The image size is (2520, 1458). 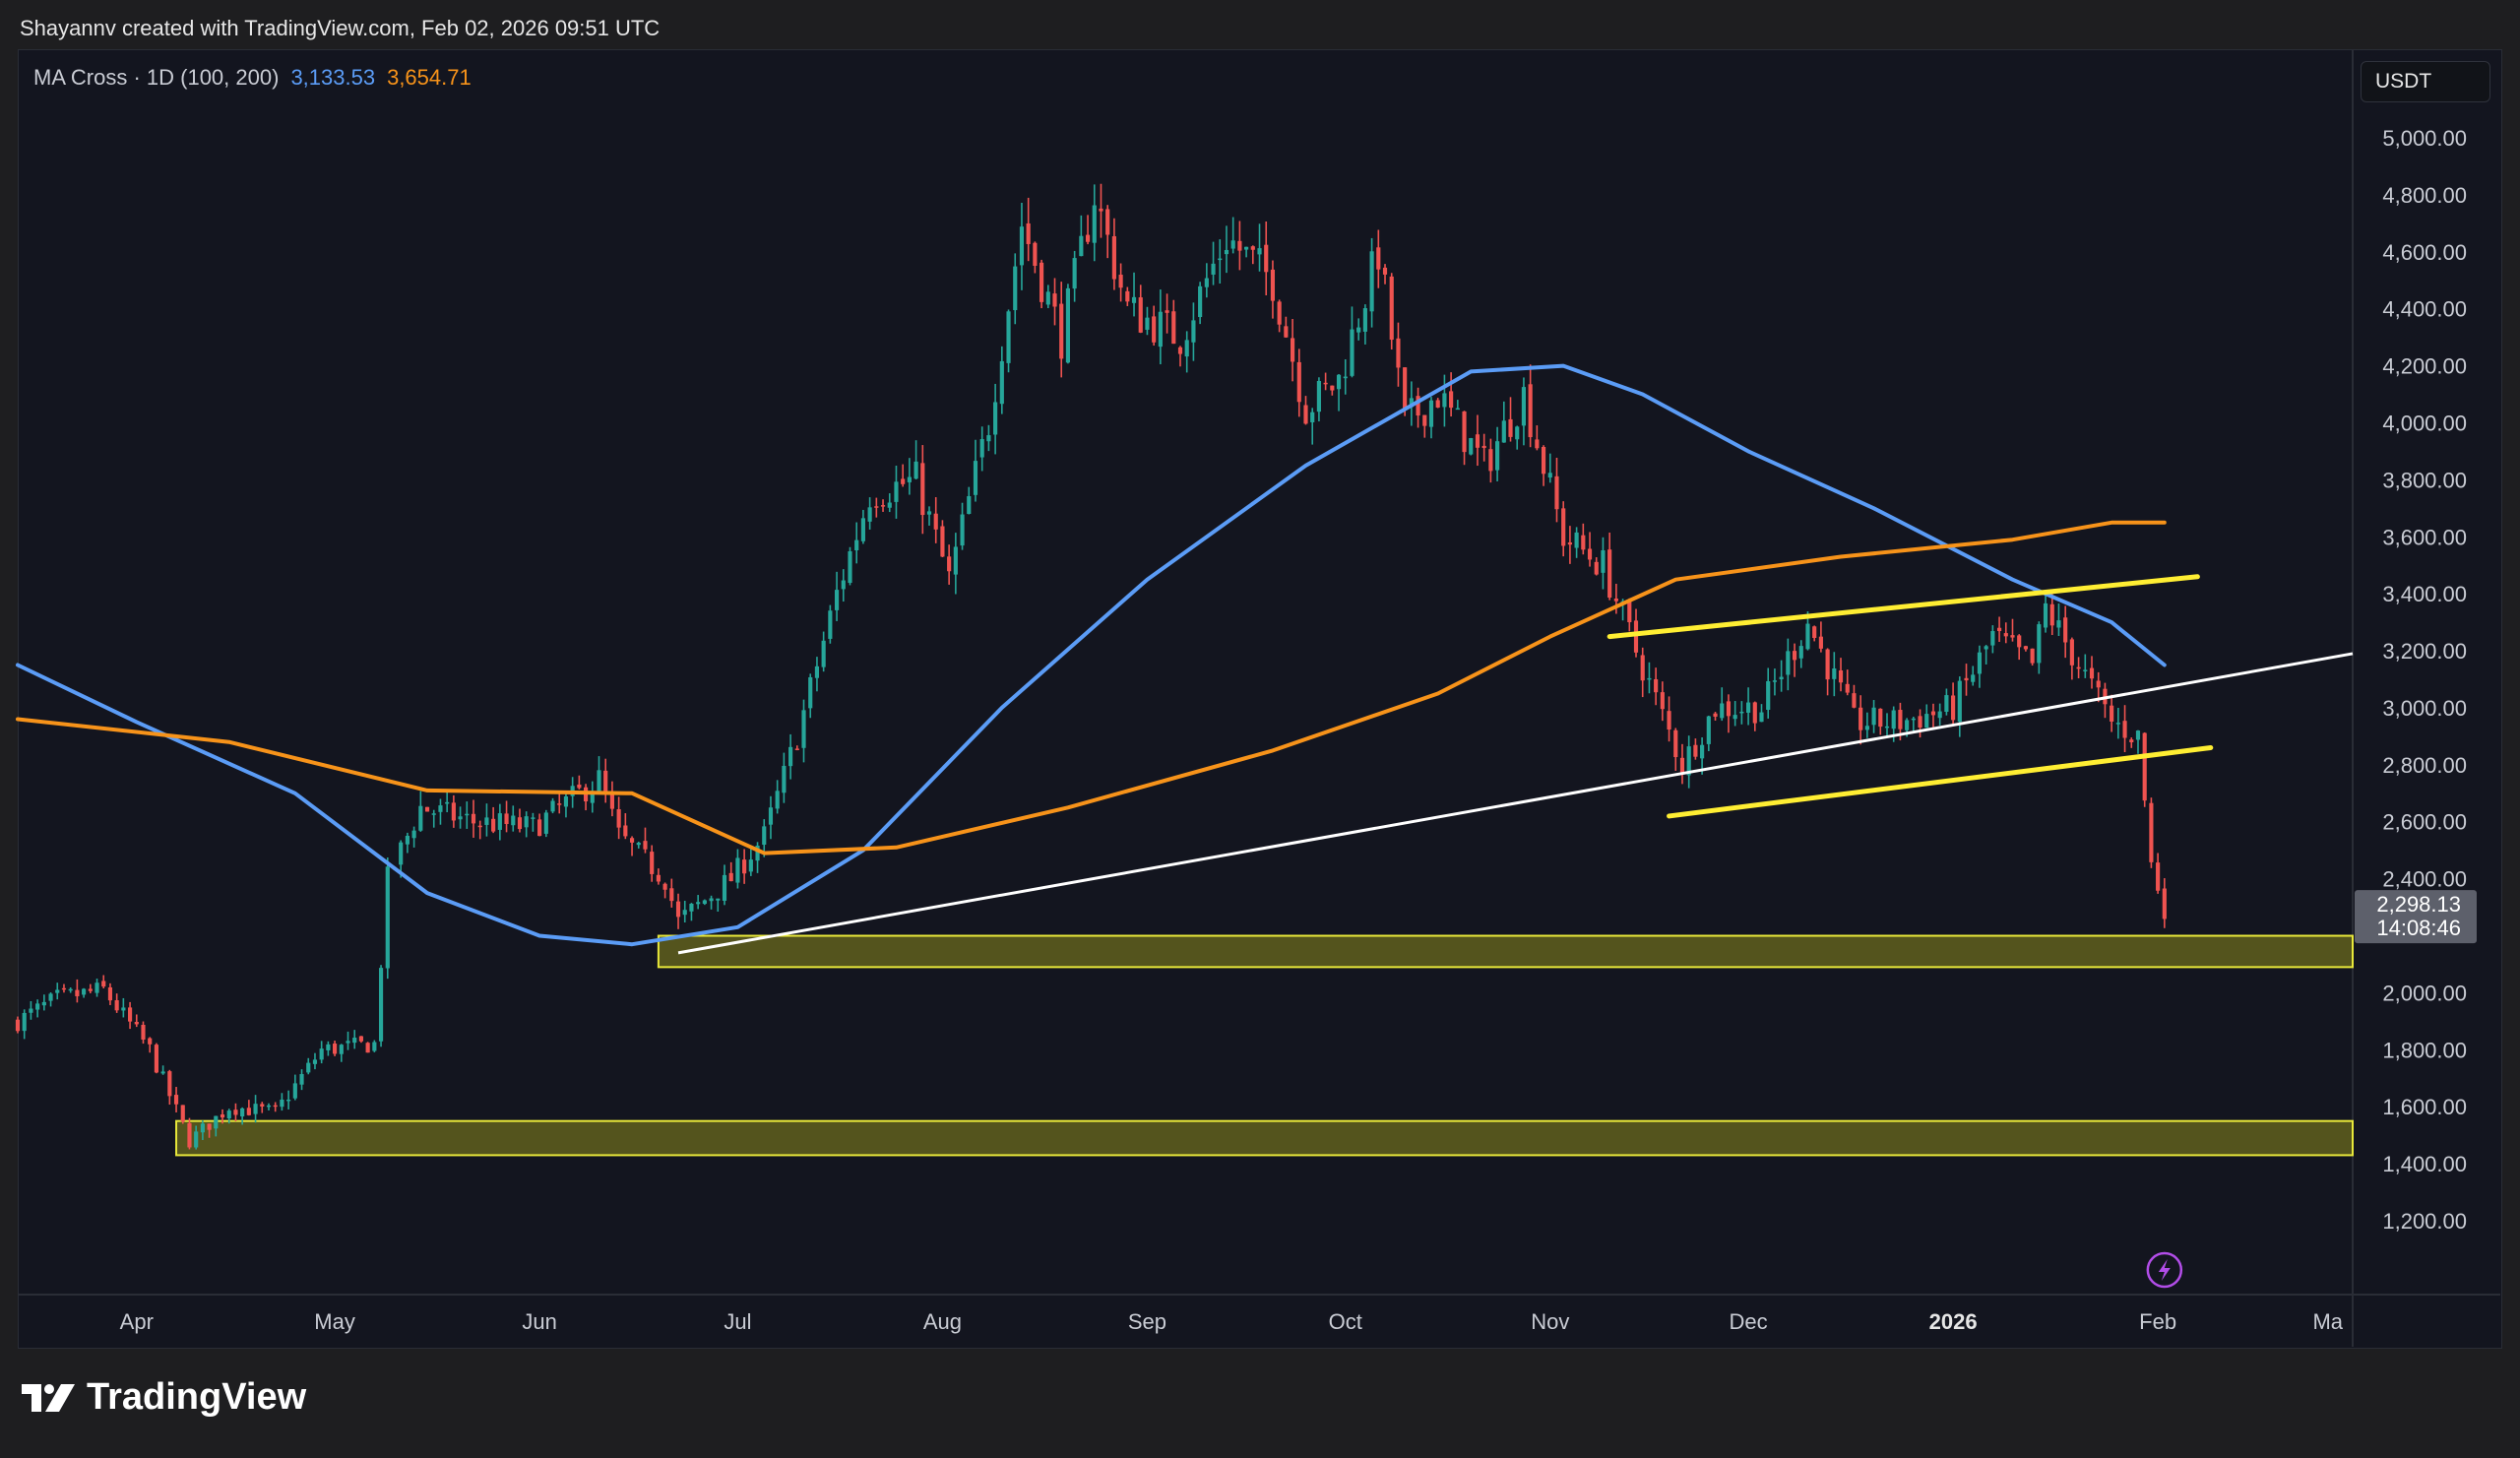 I want to click on ascending-trendline, so click(x=1515, y=803).